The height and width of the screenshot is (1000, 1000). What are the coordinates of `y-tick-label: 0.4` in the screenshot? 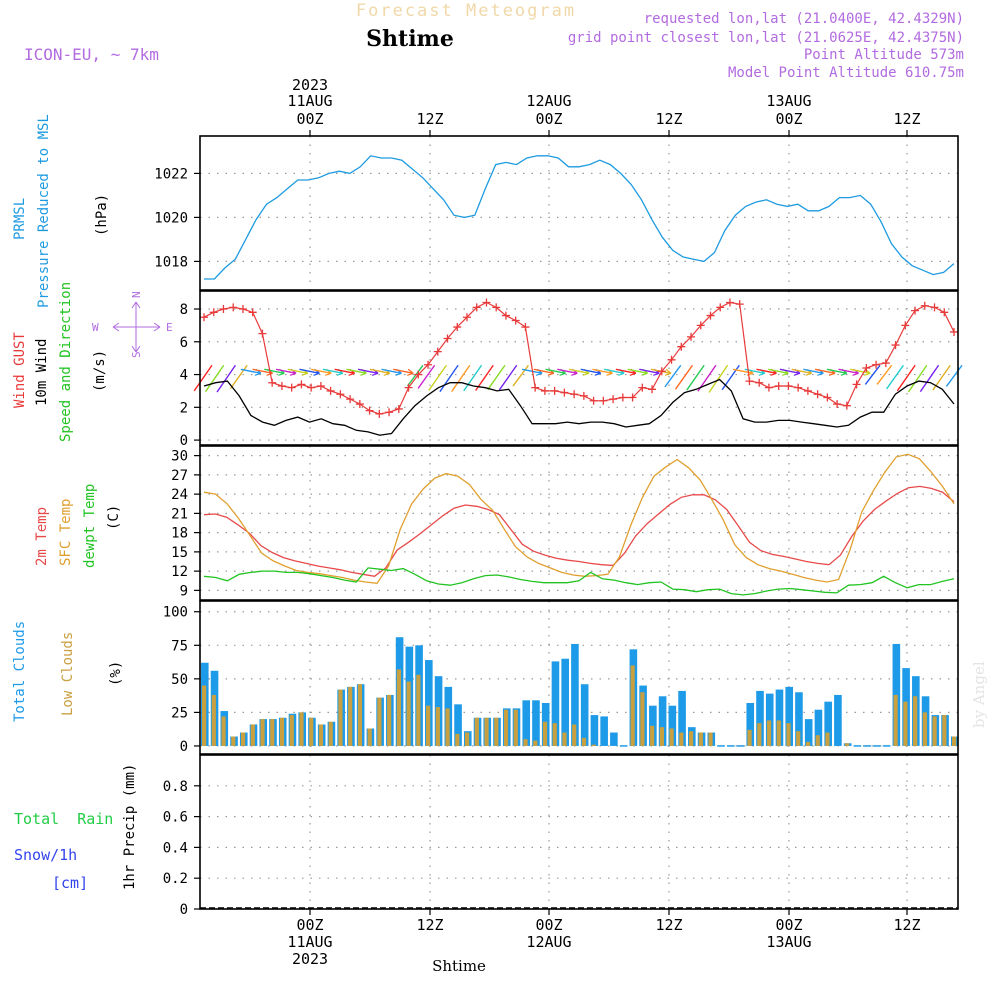 It's located at (175, 848).